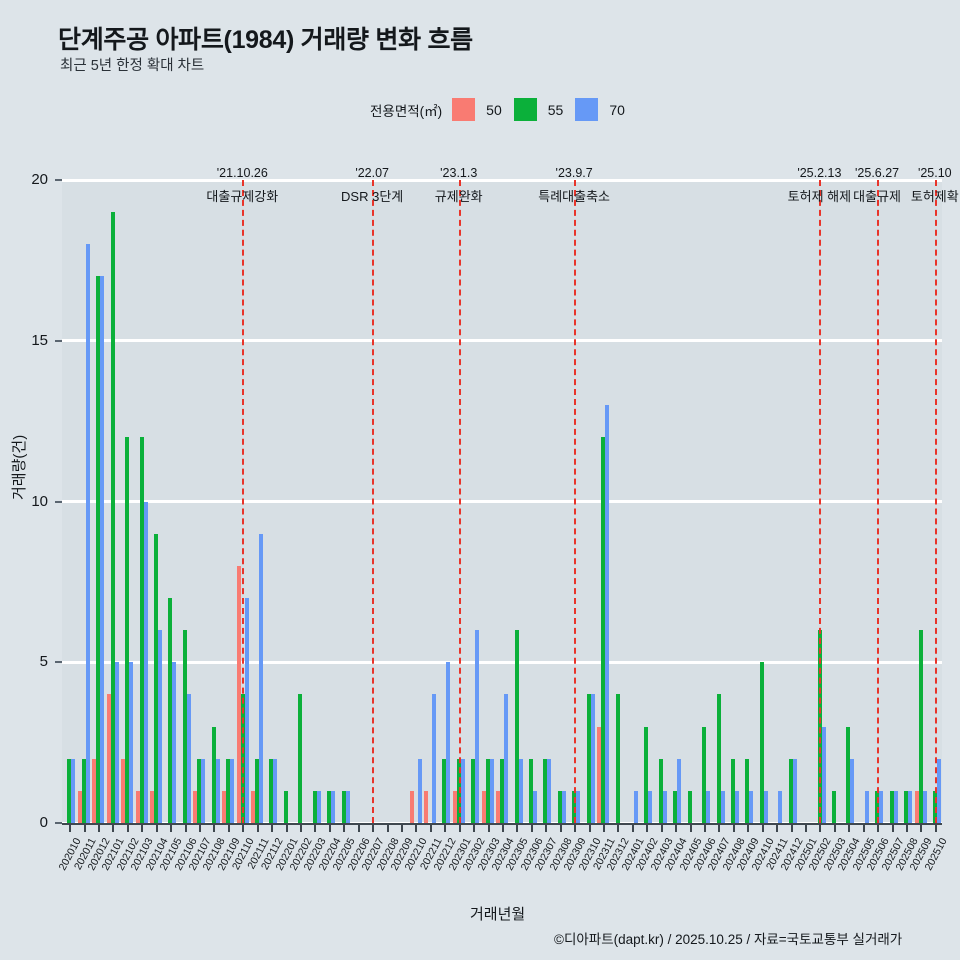 The width and height of the screenshot is (960, 960). I want to click on legend-label-70: 70, so click(617, 109).